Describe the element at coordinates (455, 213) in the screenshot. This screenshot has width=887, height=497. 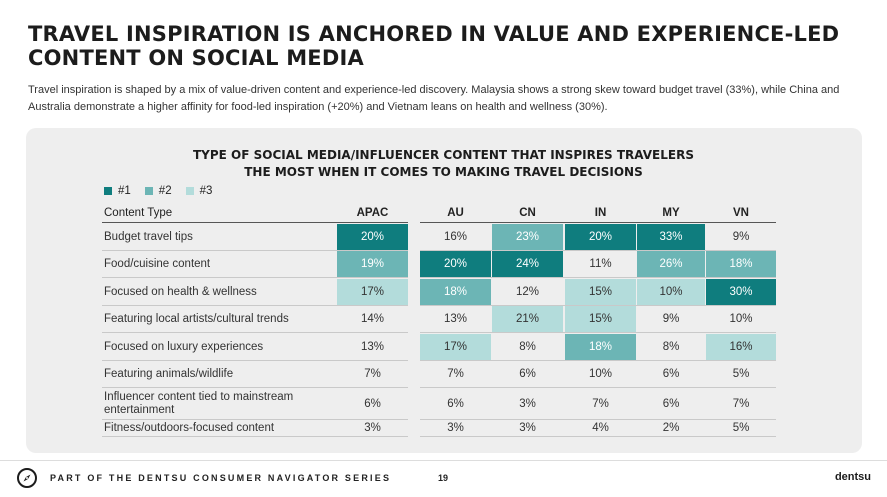
I see `column-header-au: AU` at that location.